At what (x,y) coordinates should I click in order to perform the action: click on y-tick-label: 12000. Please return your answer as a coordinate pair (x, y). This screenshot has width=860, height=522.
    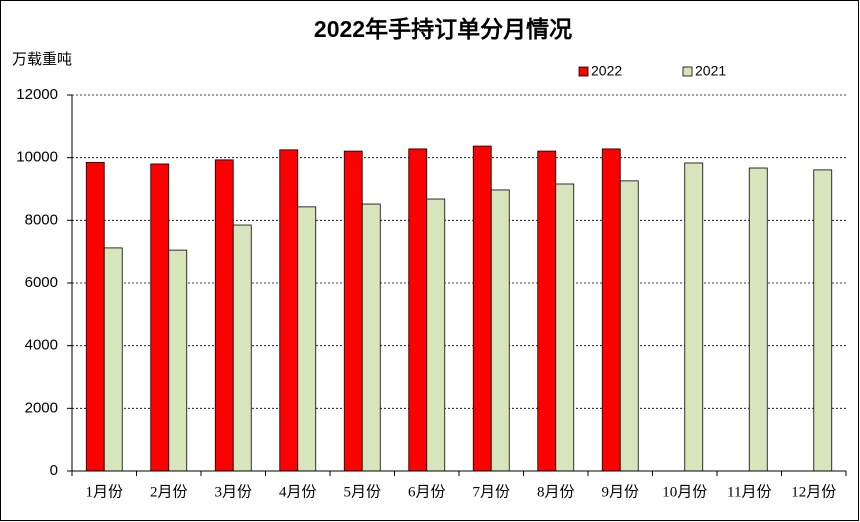
    Looking at the image, I should click on (37, 94).